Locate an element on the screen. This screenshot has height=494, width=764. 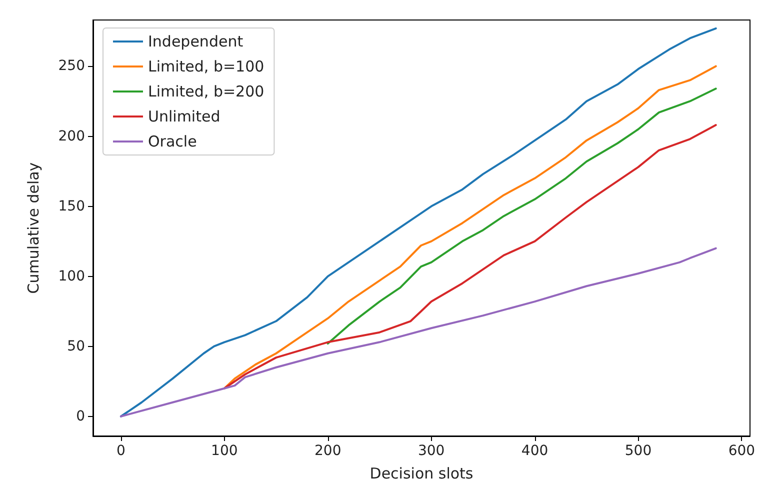
x-tick-label: 200 is located at coordinates (328, 451).